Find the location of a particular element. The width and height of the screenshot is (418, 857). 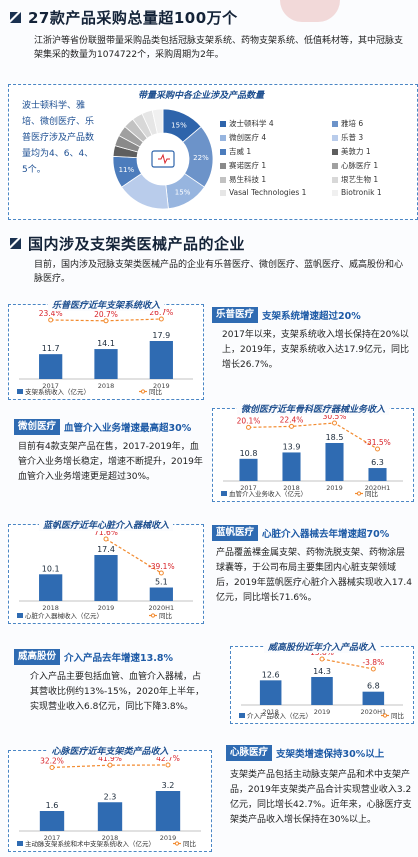

lepu-headline: 支架系统增速超过20% is located at coordinates (311, 316).